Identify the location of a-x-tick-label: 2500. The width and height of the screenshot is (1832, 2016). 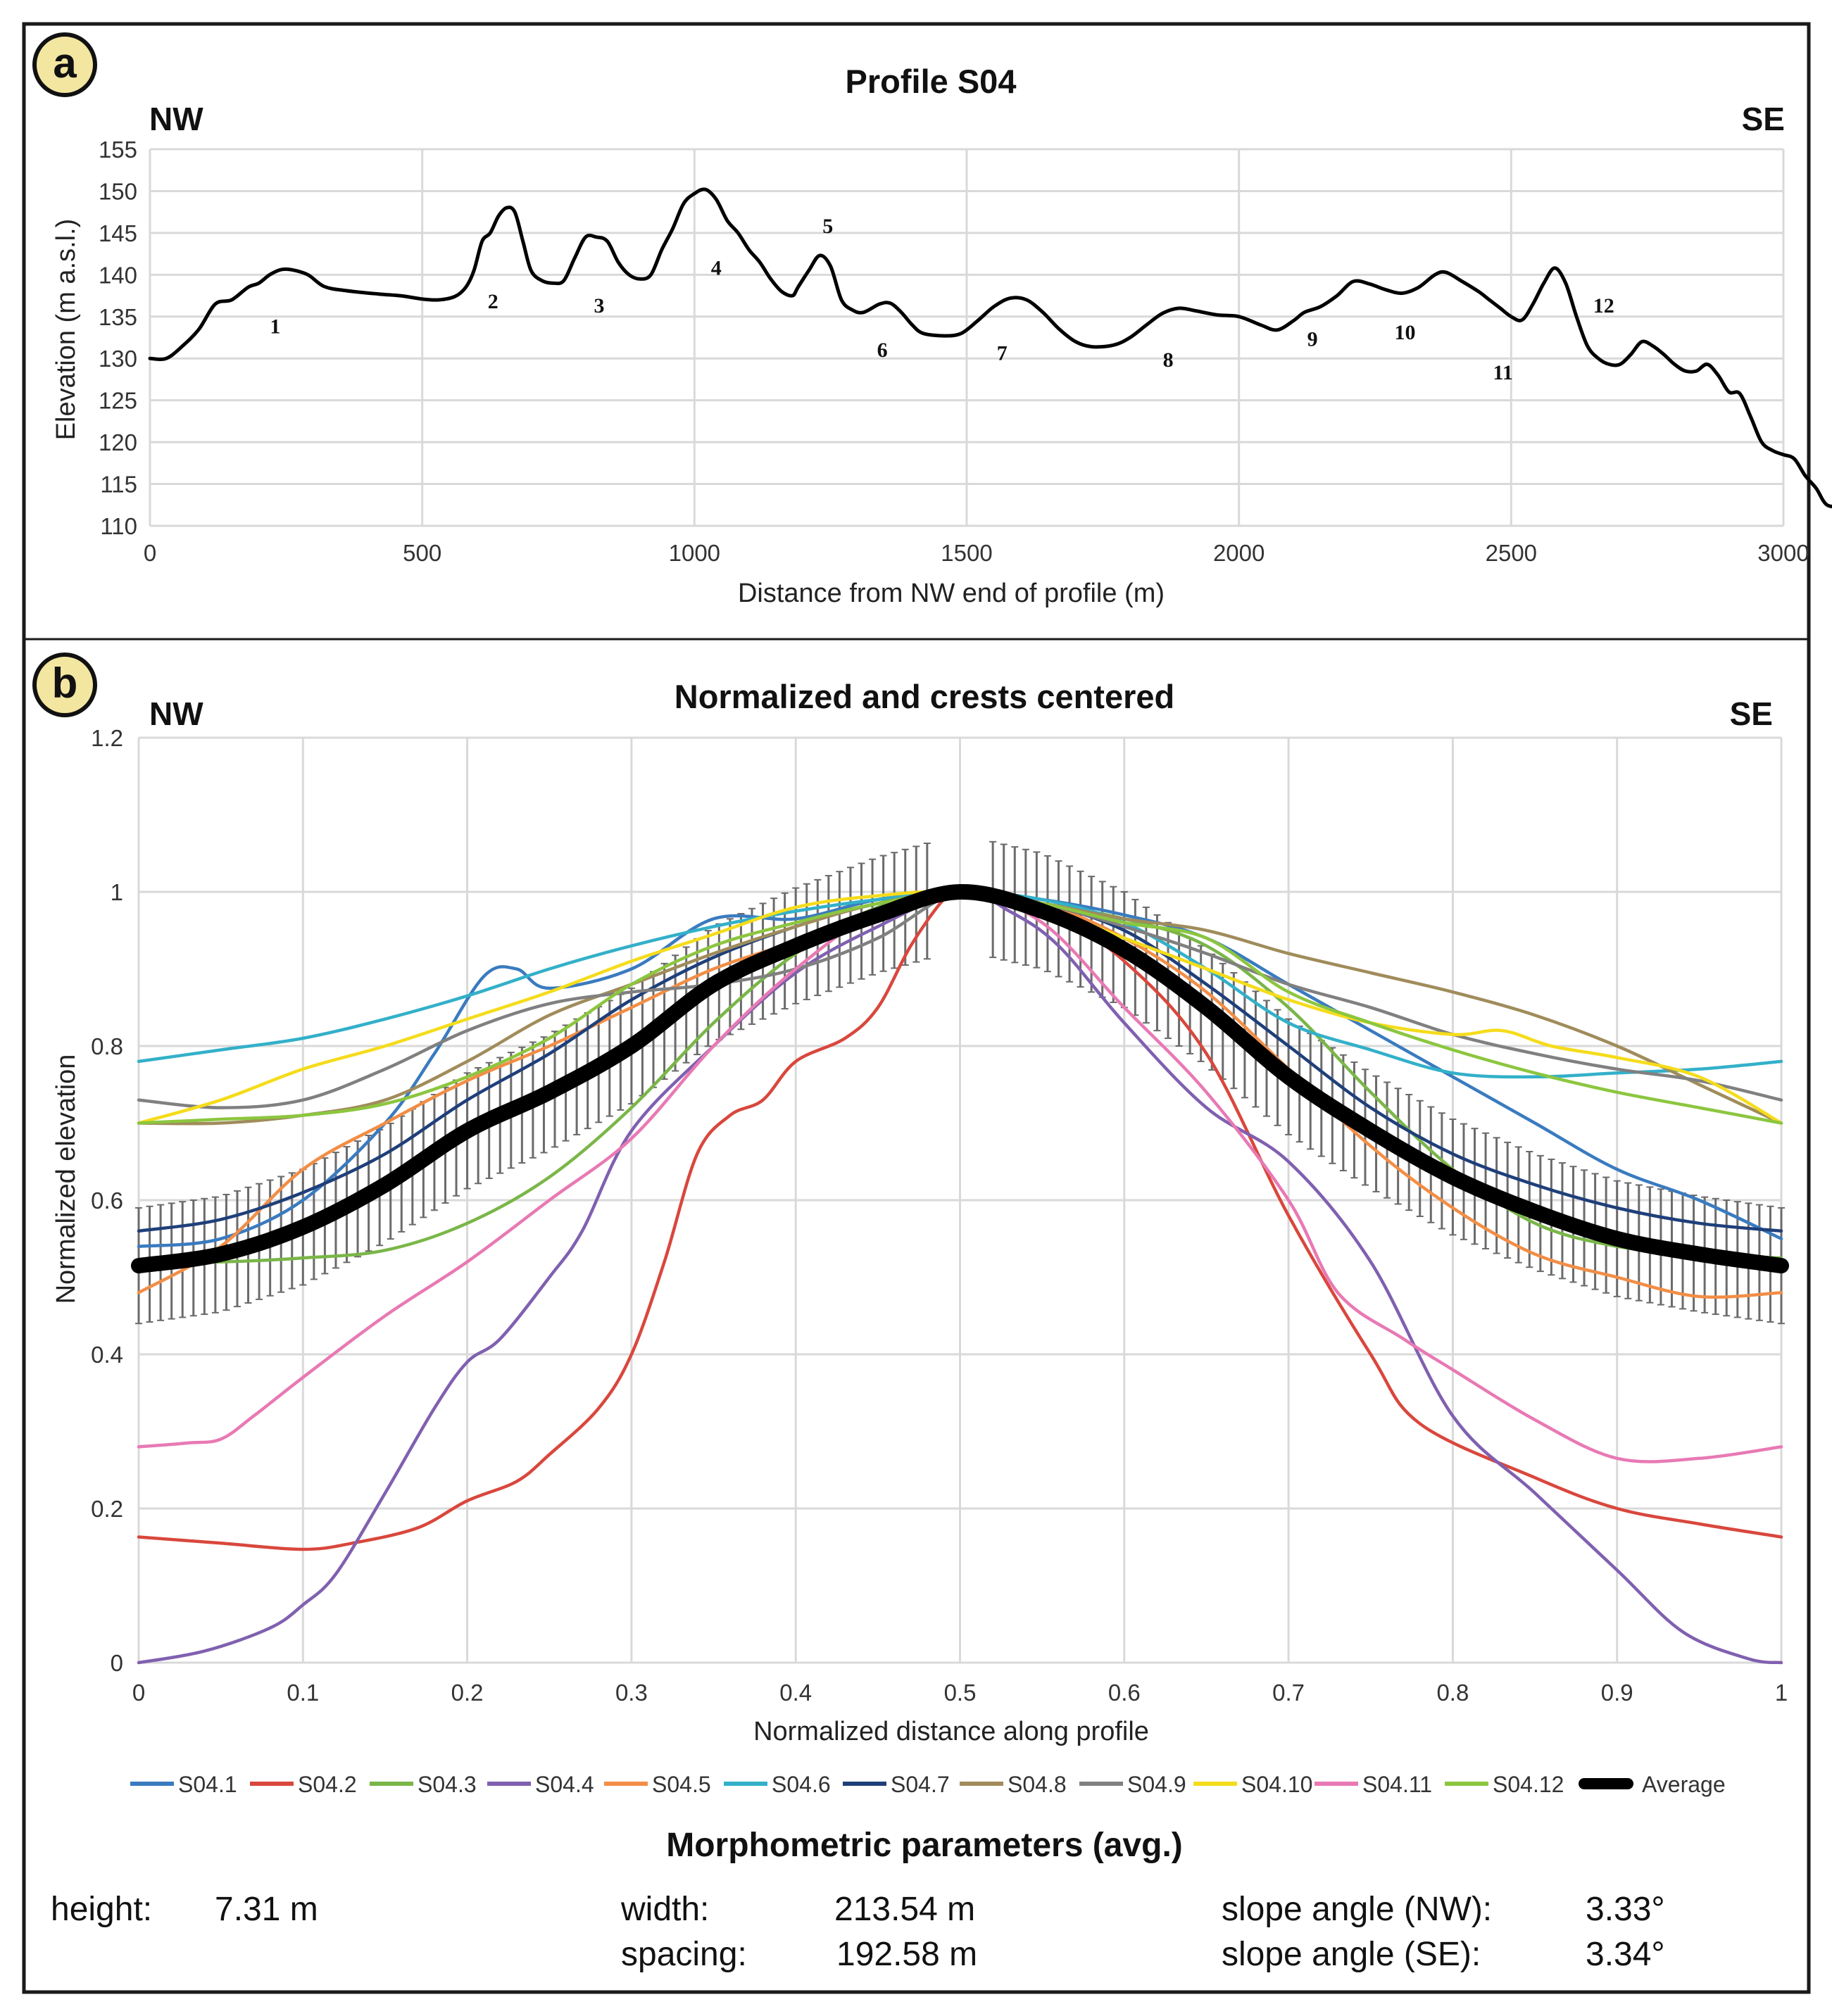
(1511, 553).